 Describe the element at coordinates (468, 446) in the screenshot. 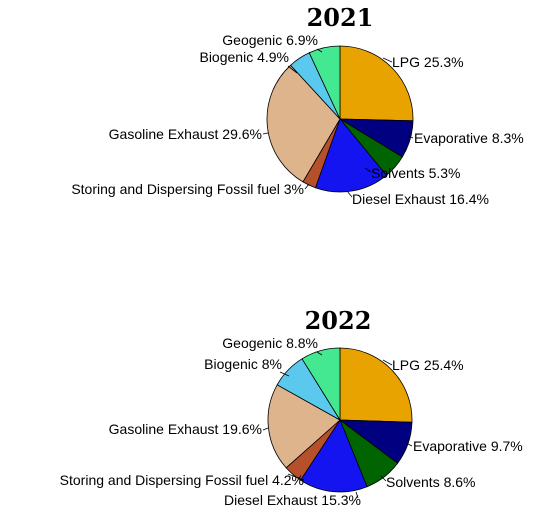

I see `slice-label-evaporative: Evaporative 9.7%` at that location.